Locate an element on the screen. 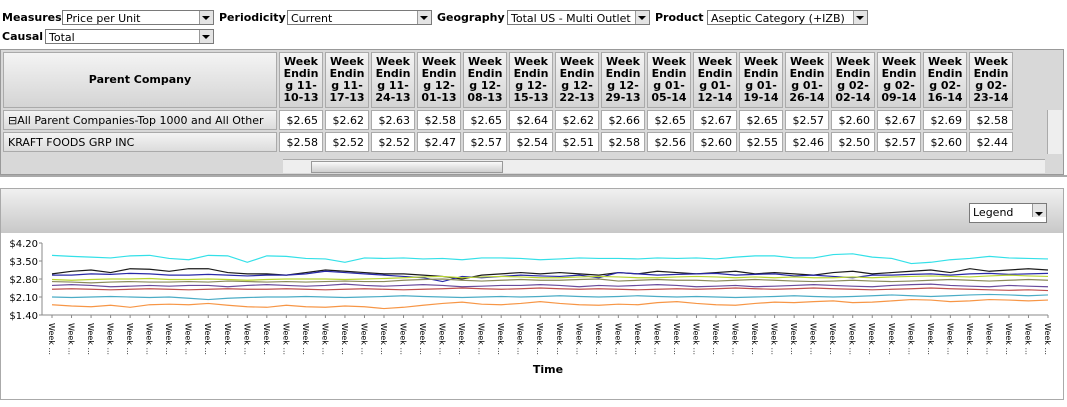  dropdown: Total is located at coordinates (129, 36).